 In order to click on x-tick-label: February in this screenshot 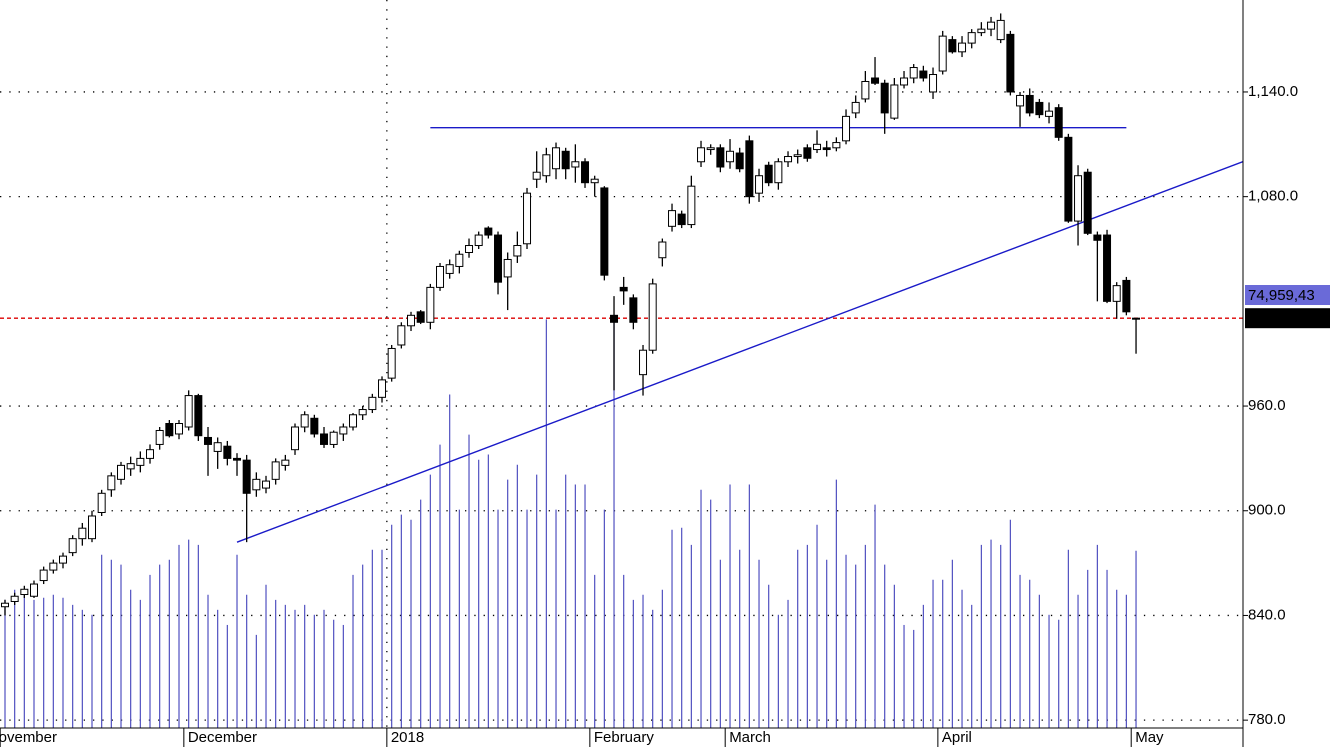, I will do `click(624, 737)`.